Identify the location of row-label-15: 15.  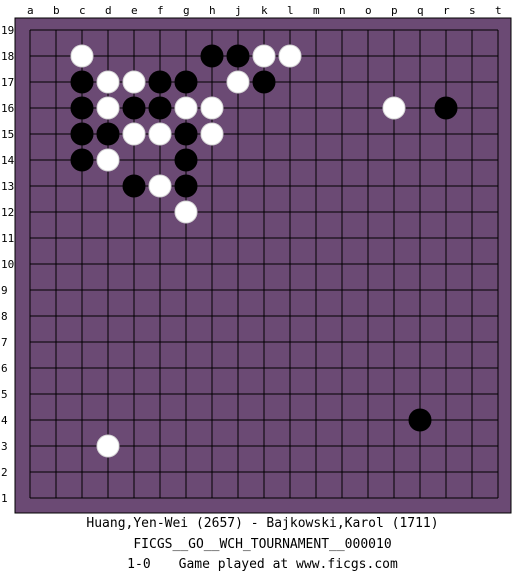
(7, 134).